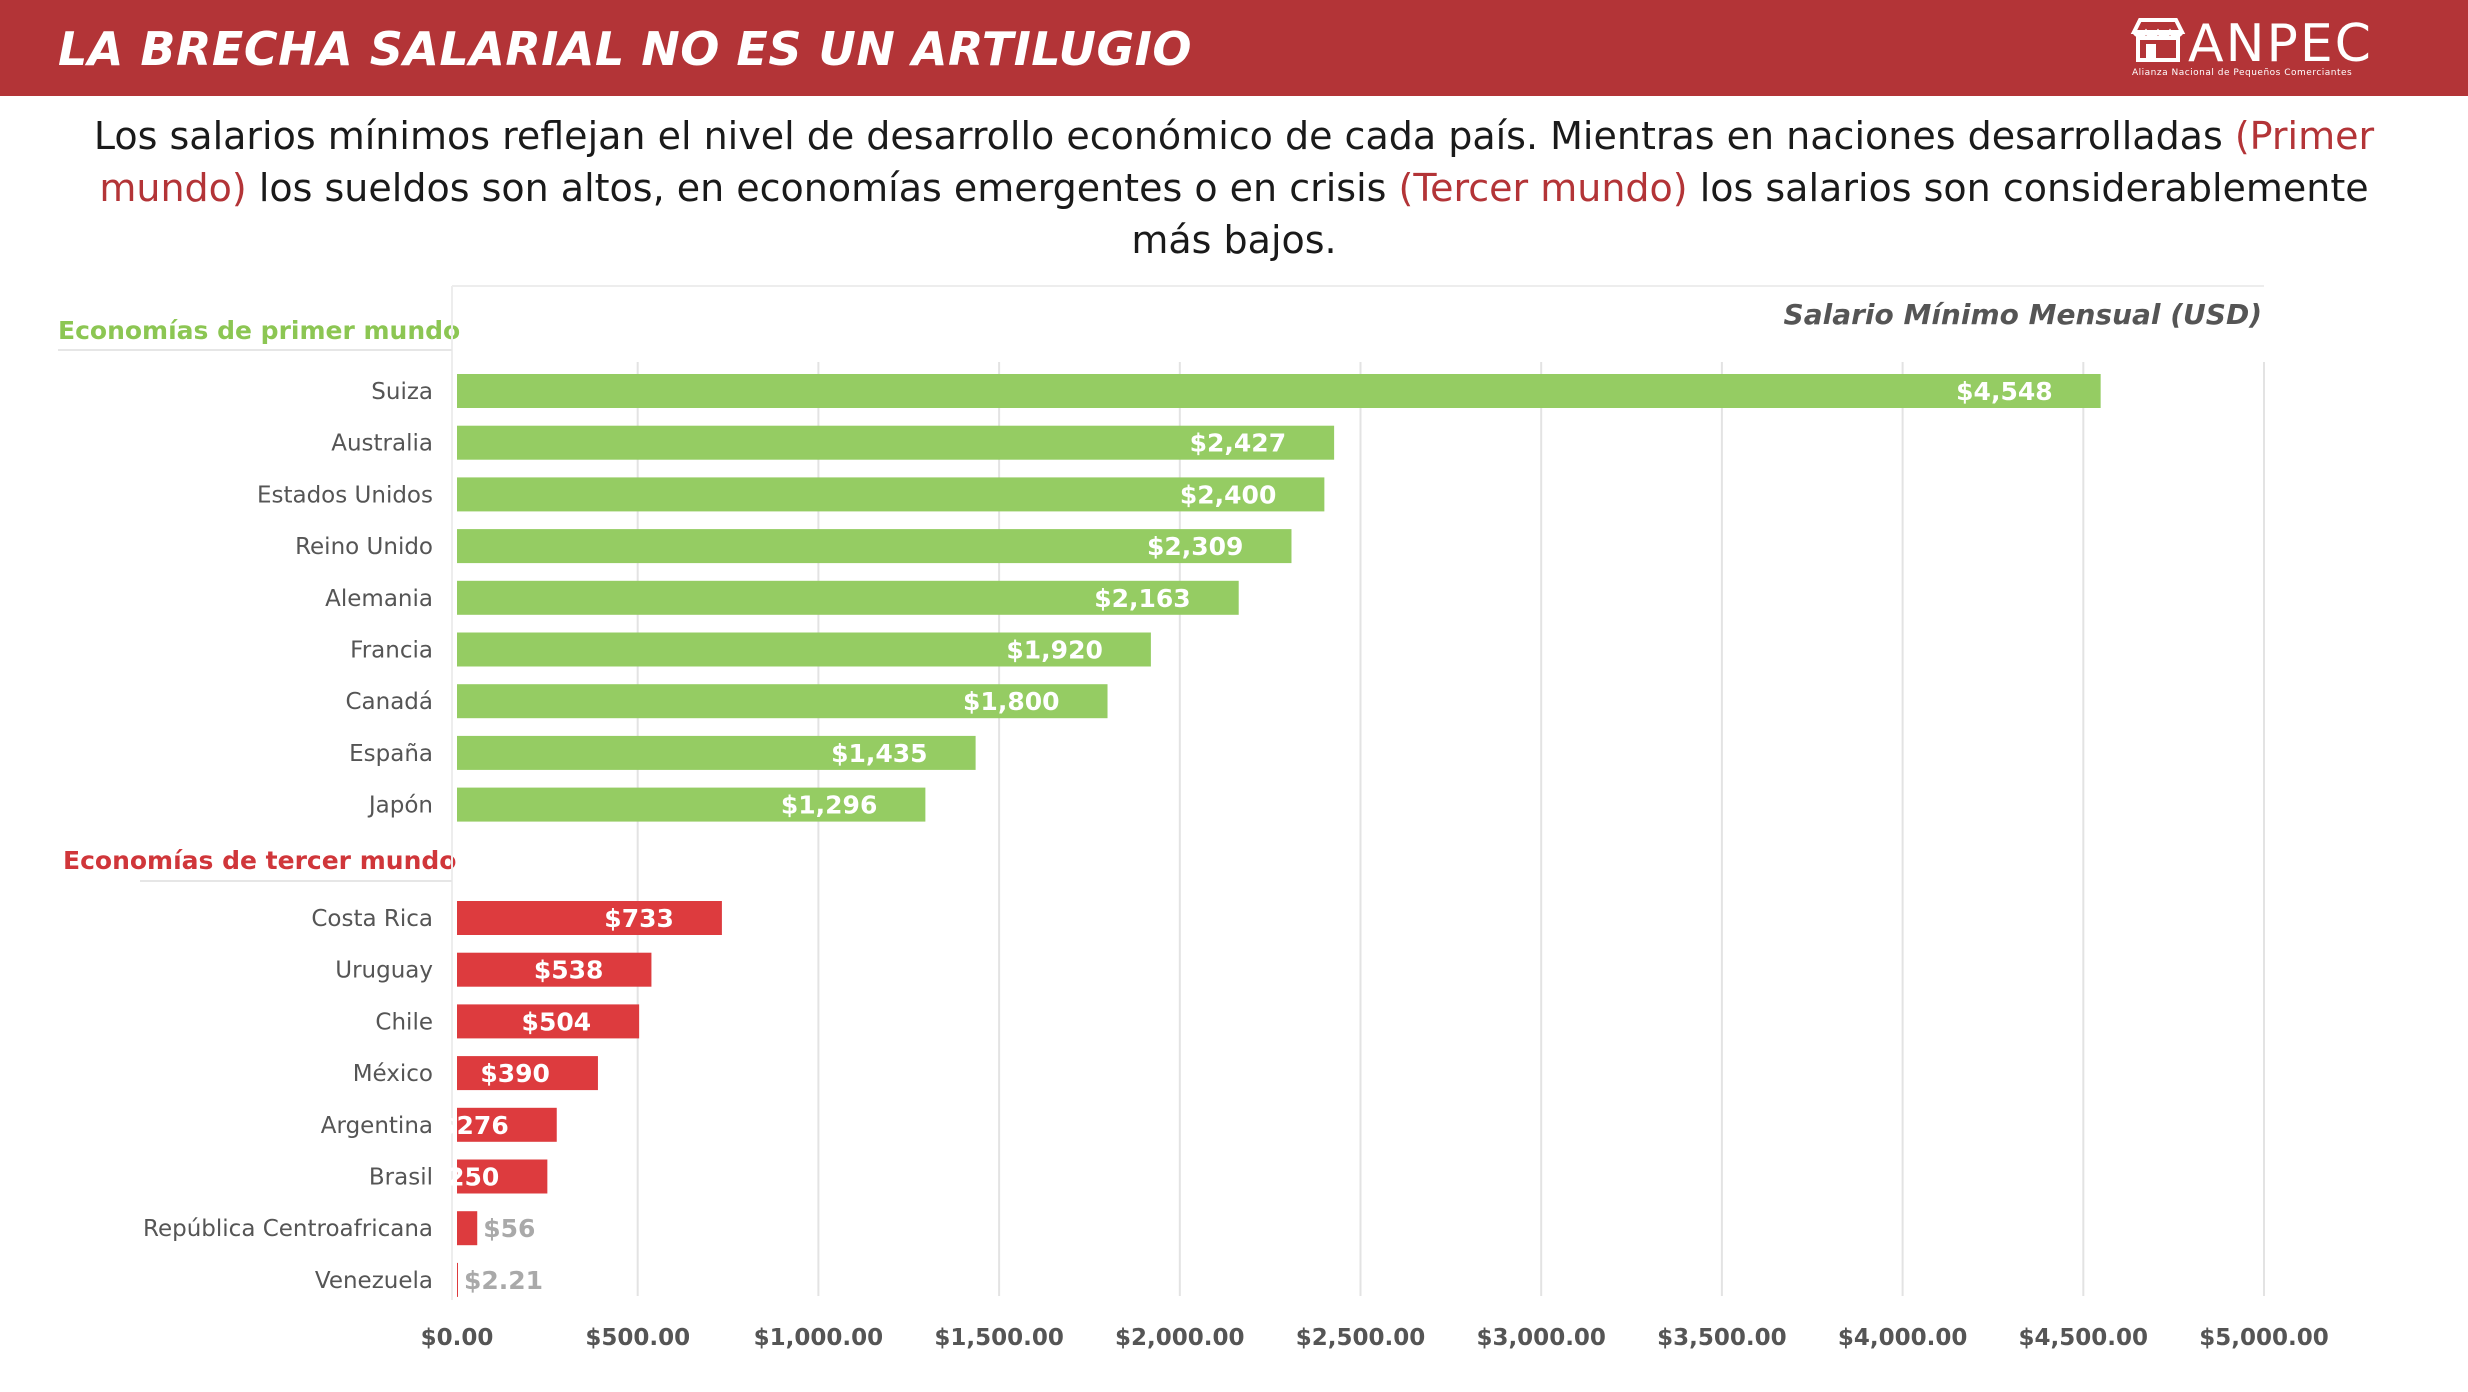 The width and height of the screenshot is (2468, 1392). Describe the element at coordinates (999, 1338) in the screenshot. I see `x-tick-label: $1,500.00` at that location.